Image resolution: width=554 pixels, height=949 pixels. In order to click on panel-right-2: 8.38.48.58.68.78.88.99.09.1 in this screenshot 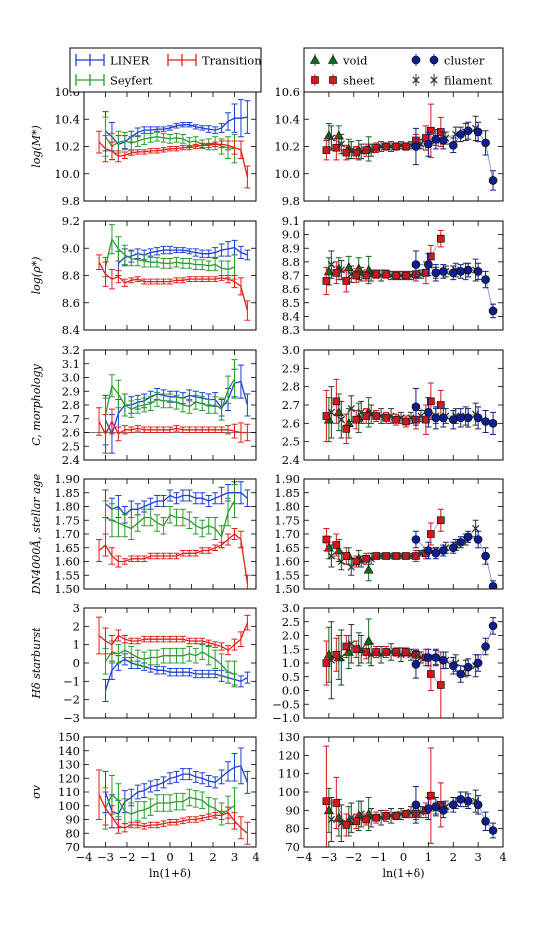, I will do `click(393, 275)`.